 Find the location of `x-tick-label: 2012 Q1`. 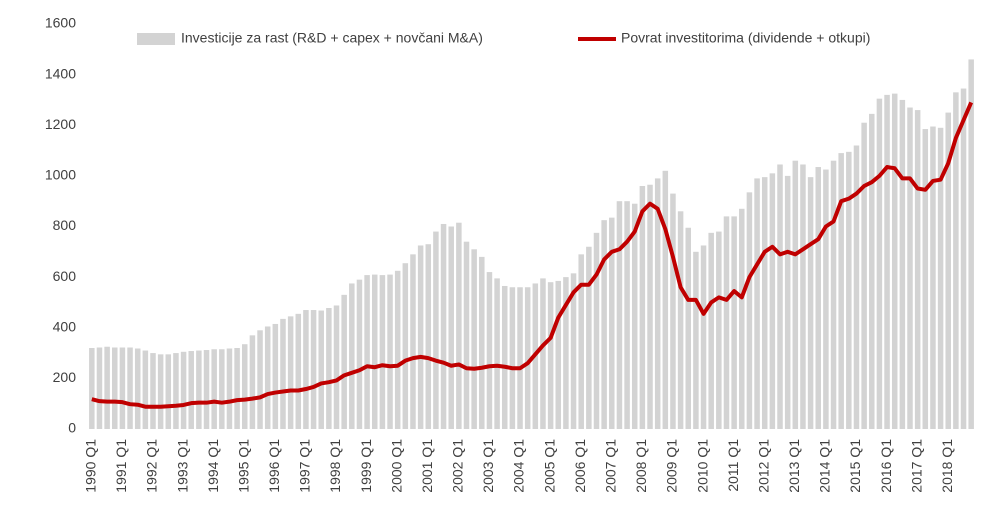

x-tick-label: 2012 Q1 is located at coordinates (763, 466).